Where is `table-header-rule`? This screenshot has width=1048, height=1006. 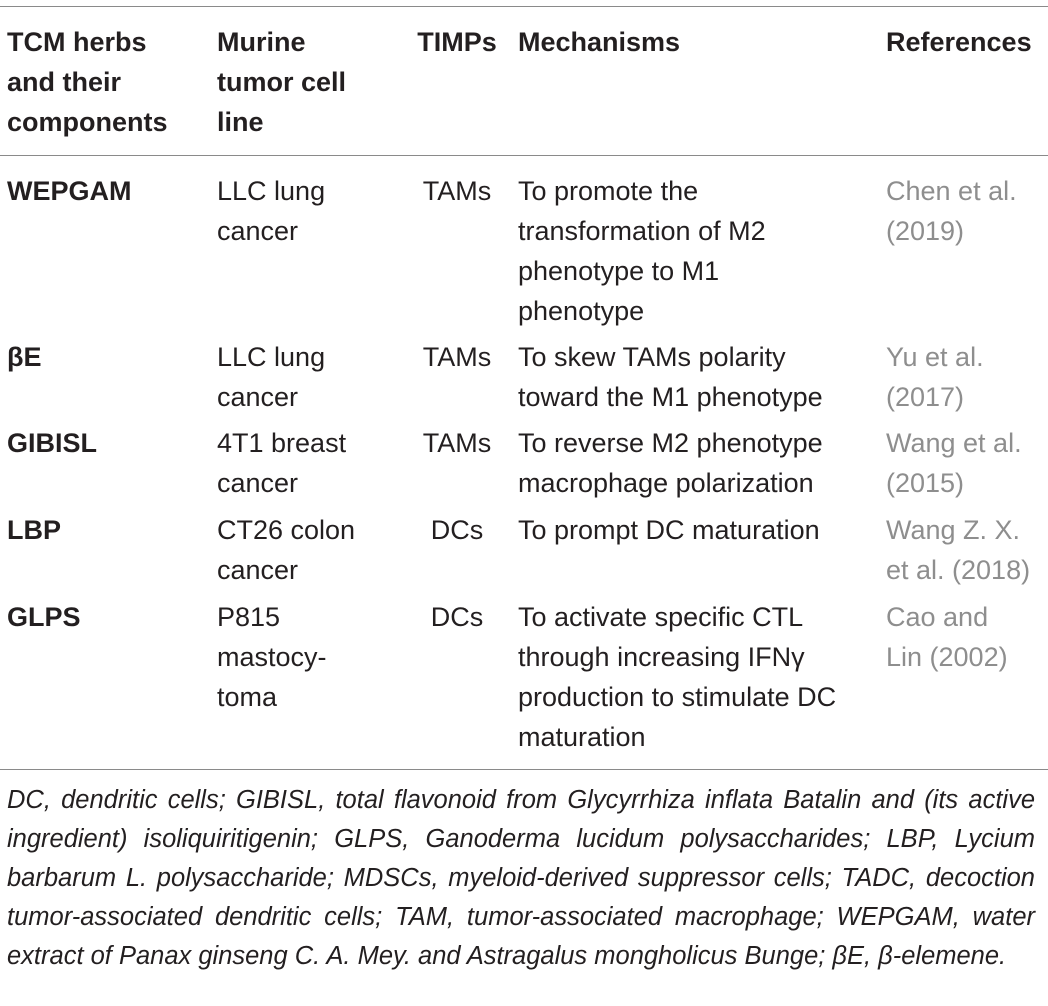 table-header-rule is located at coordinates (524, 155).